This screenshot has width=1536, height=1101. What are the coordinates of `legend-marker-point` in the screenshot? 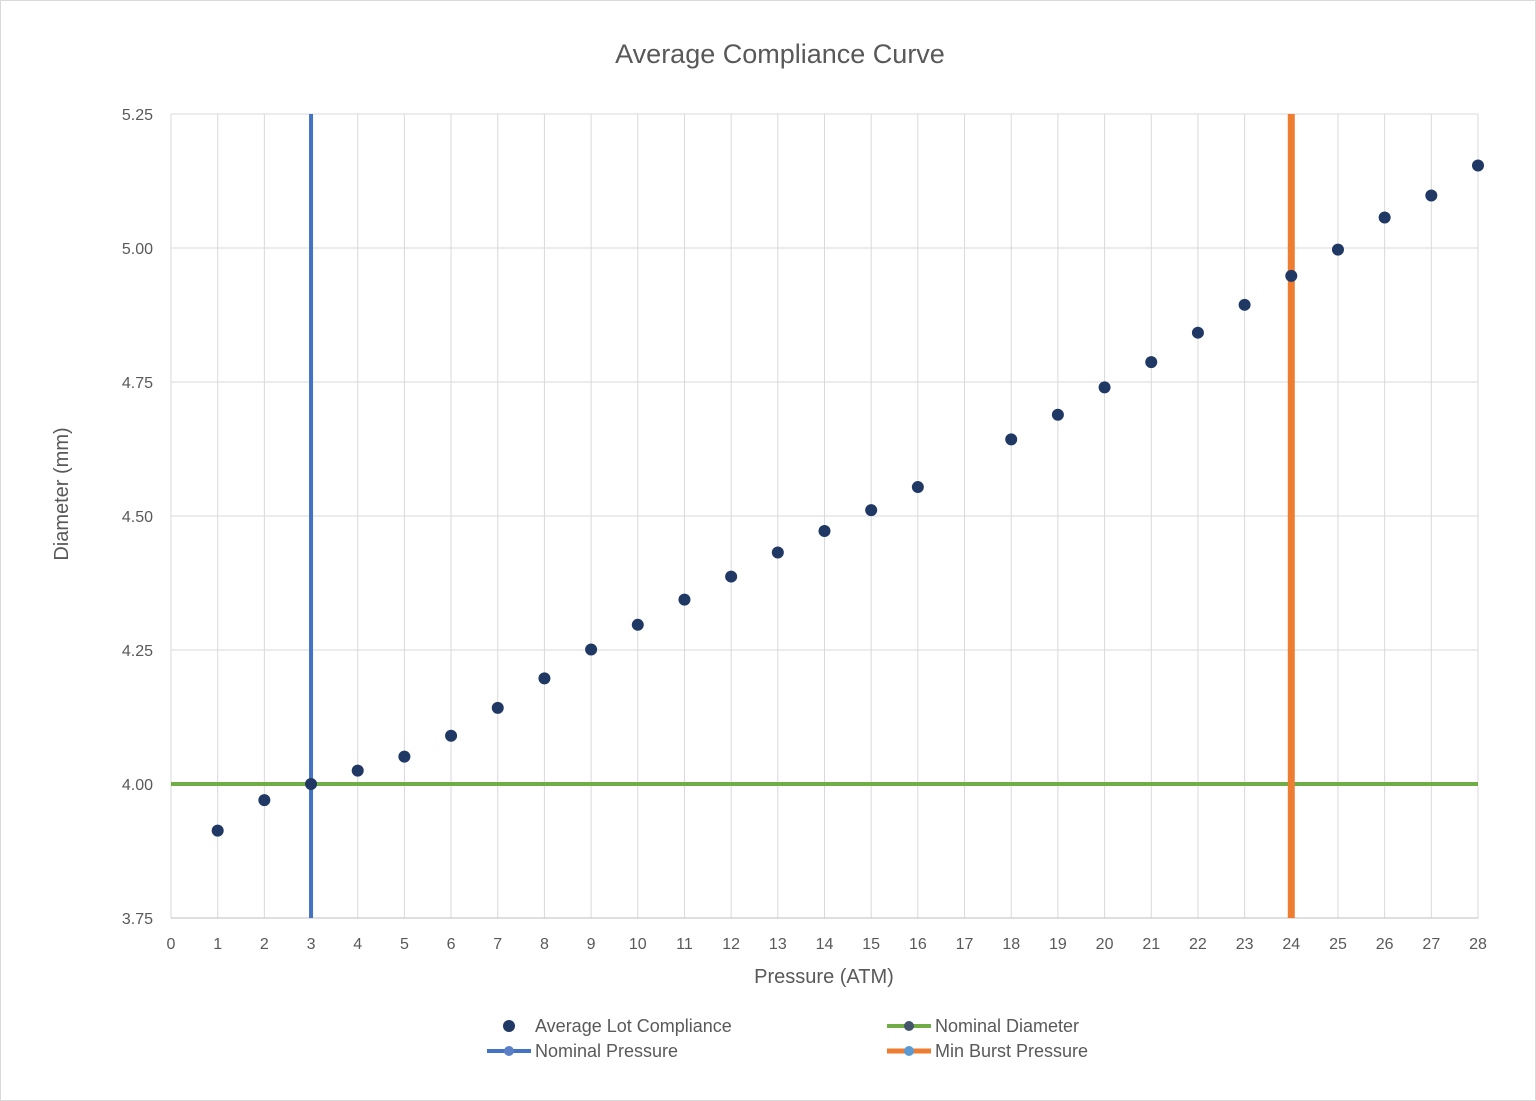 It's located at (509, 1026).